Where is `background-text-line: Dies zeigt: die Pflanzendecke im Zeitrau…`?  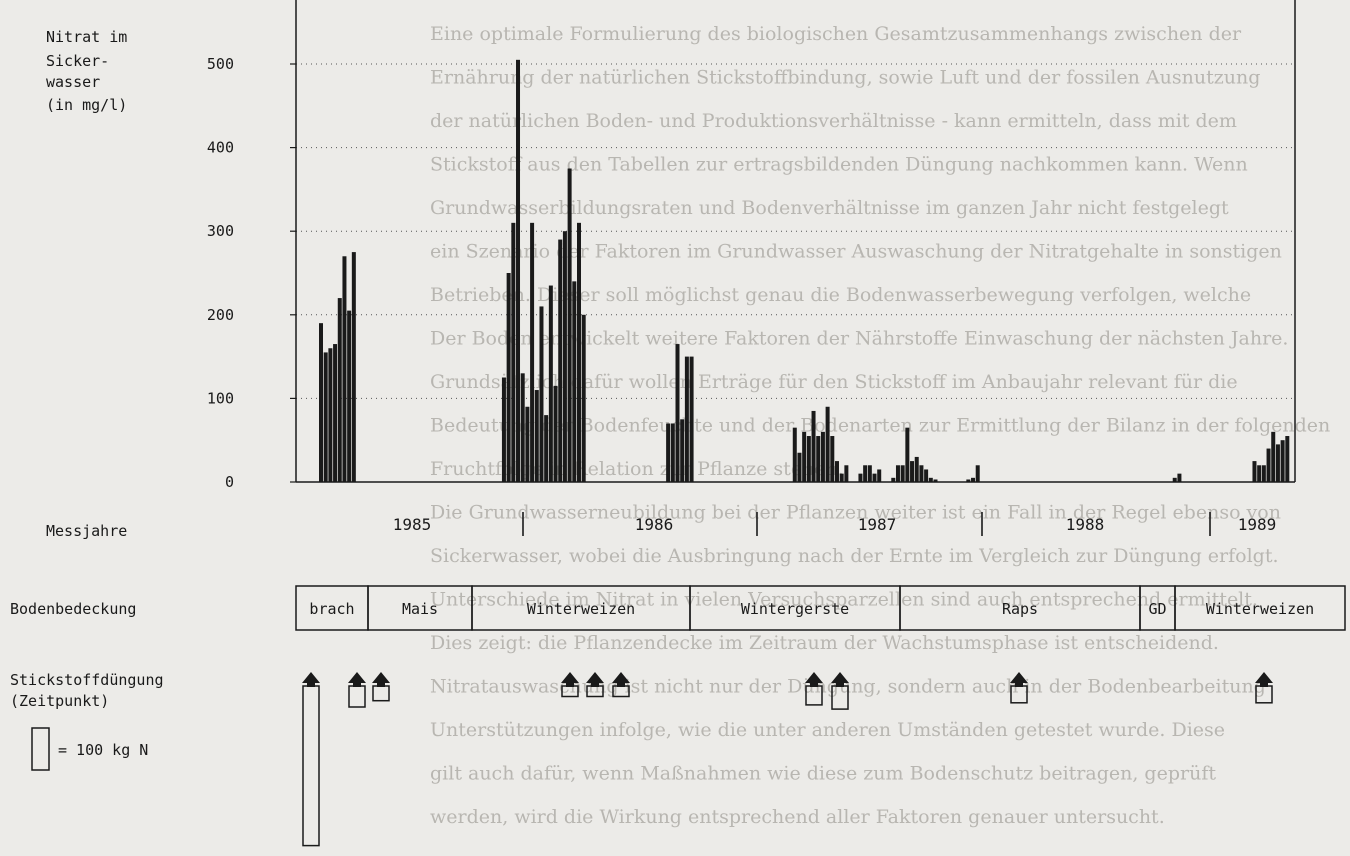
background-text-line: Dies zeigt: die Pflanzendecke im Zeitrau… is located at coordinates (824, 643).